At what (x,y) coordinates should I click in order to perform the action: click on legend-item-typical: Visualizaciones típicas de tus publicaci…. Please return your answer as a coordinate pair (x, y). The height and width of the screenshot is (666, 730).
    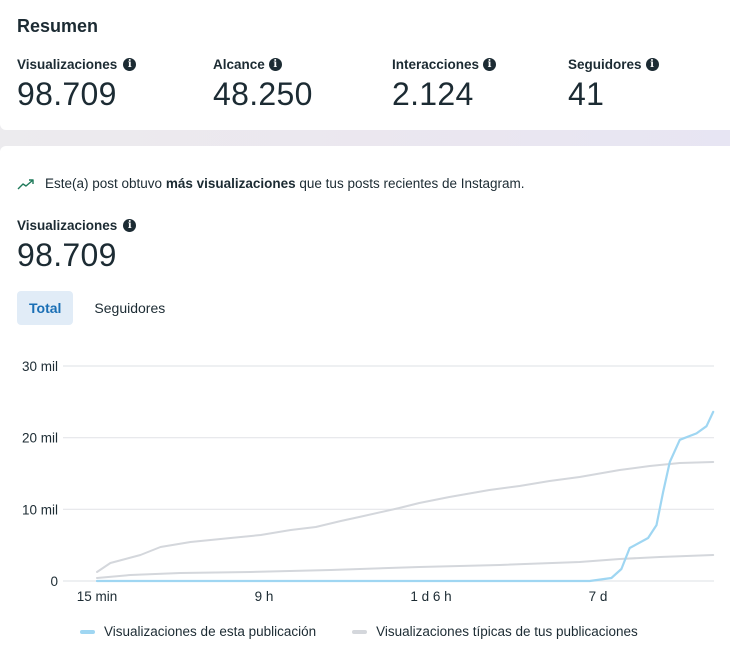
    Looking at the image, I should click on (495, 631).